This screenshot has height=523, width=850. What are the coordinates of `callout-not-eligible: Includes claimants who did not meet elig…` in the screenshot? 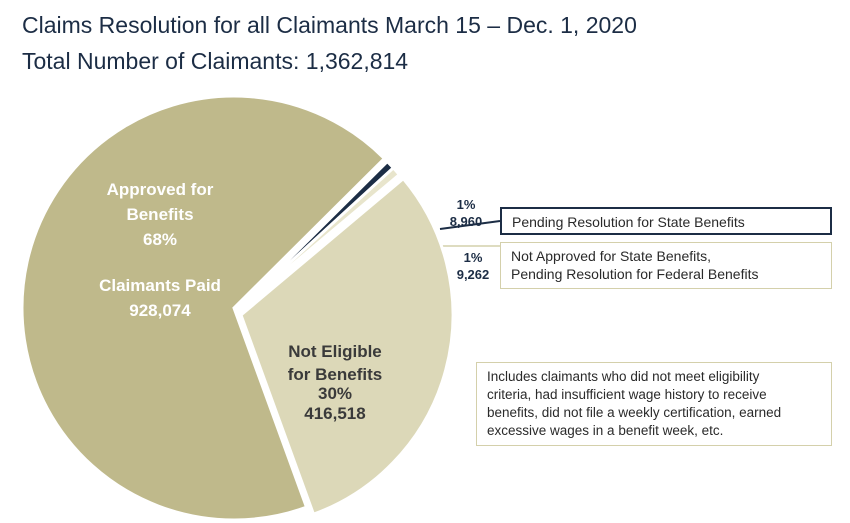 It's located at (654, 404).